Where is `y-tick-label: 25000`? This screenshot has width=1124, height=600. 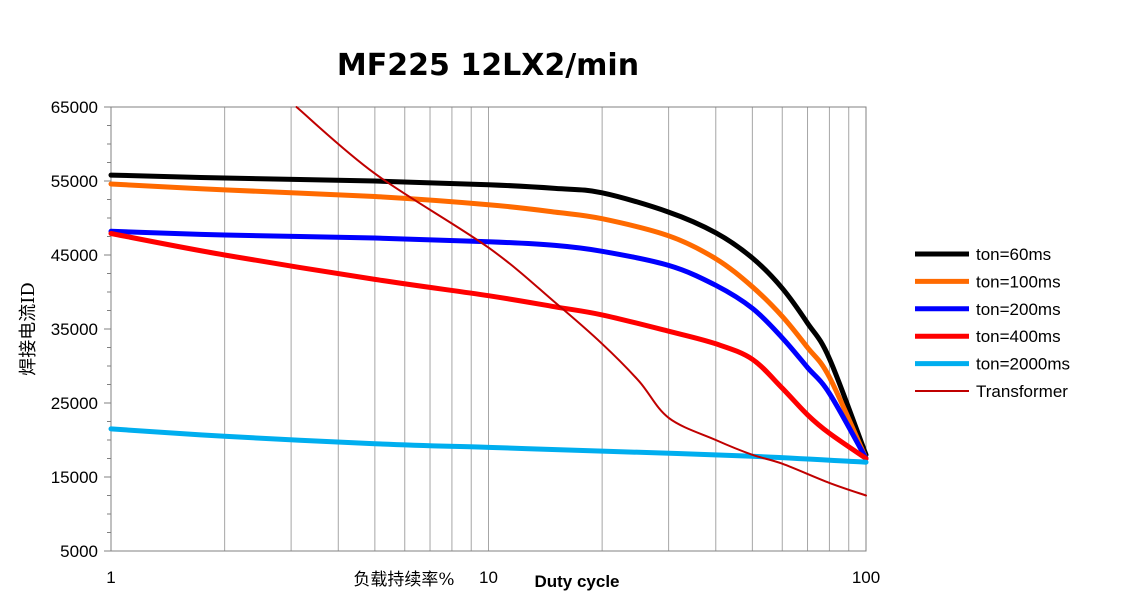
y-tick-label: 25000 is located at coordinates (74, 403).